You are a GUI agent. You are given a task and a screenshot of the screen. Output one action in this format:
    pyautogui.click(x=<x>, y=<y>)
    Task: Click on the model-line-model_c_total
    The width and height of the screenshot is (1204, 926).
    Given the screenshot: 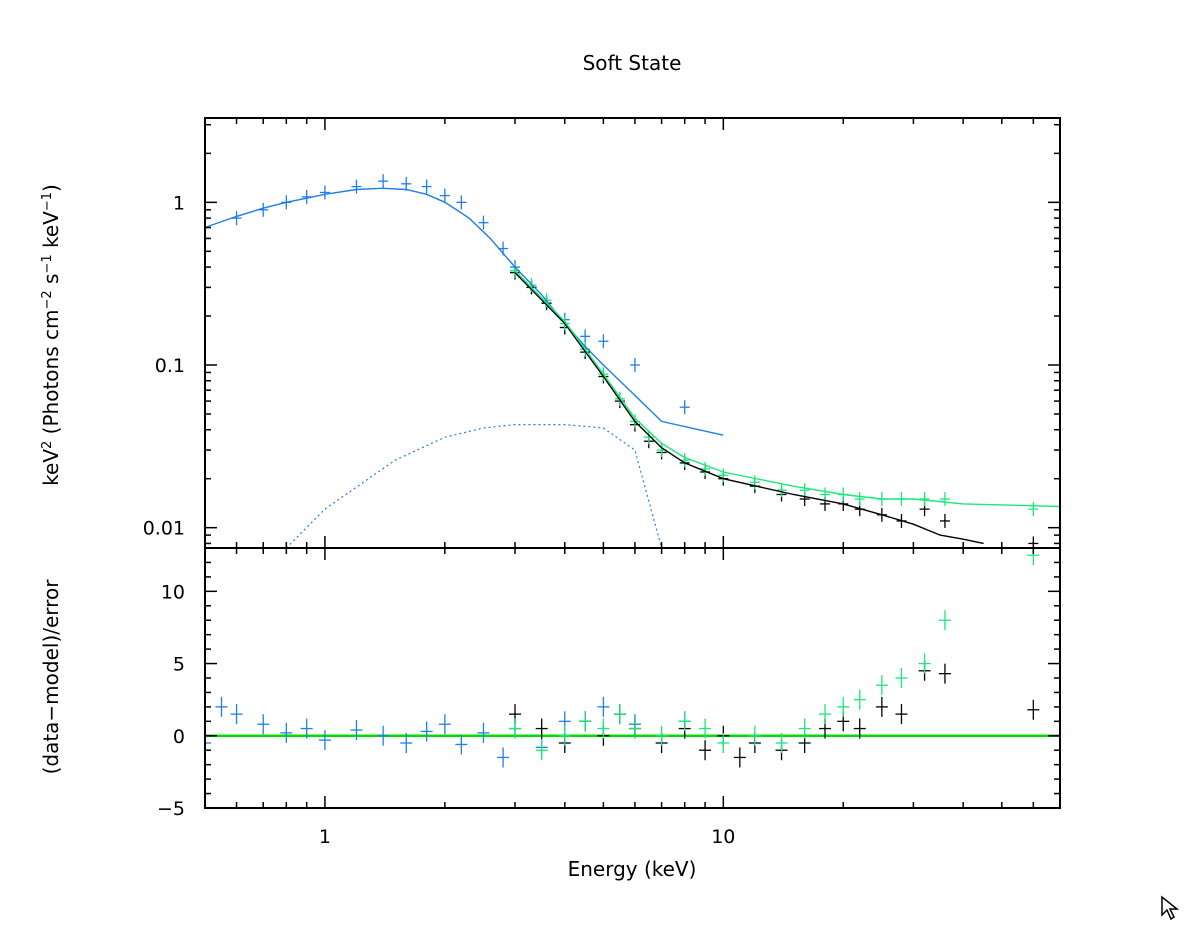 What is the action you would take?
    pyautogui.click(x=787, y=389)
    